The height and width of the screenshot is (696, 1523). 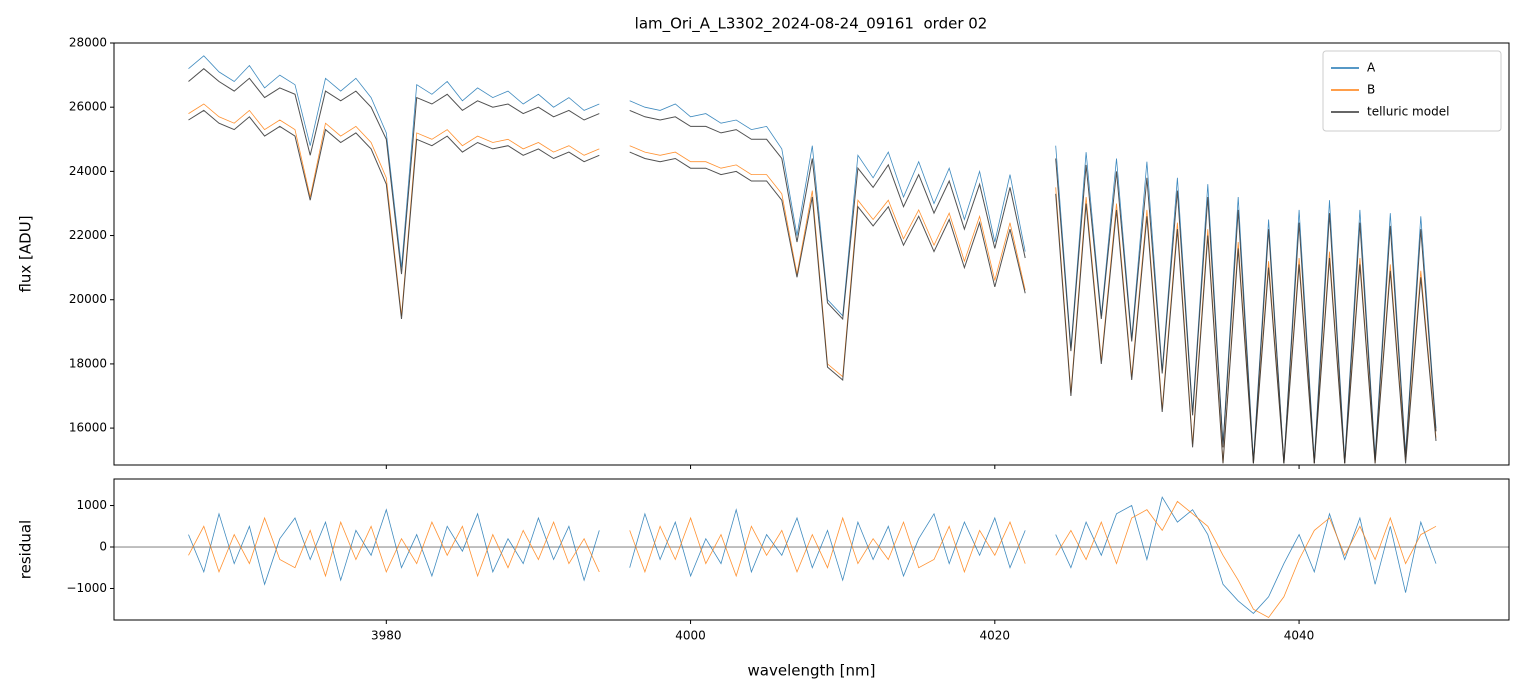 I want to click on x-tick-label: 3980, so click(x=386, y=636).